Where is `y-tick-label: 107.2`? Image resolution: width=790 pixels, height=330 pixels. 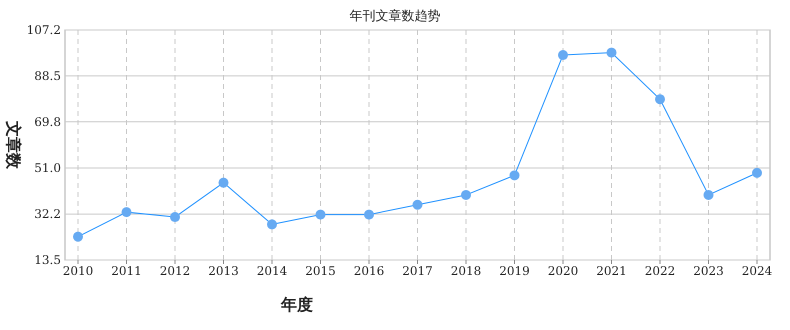 y-tick-label: 107.2 is located at coordinates (43, 30).